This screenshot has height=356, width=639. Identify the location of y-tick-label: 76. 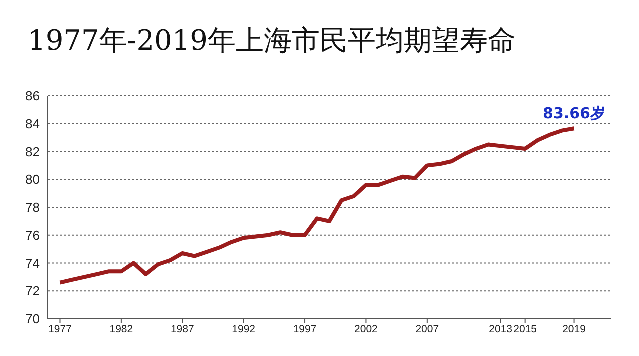
(33, 235).